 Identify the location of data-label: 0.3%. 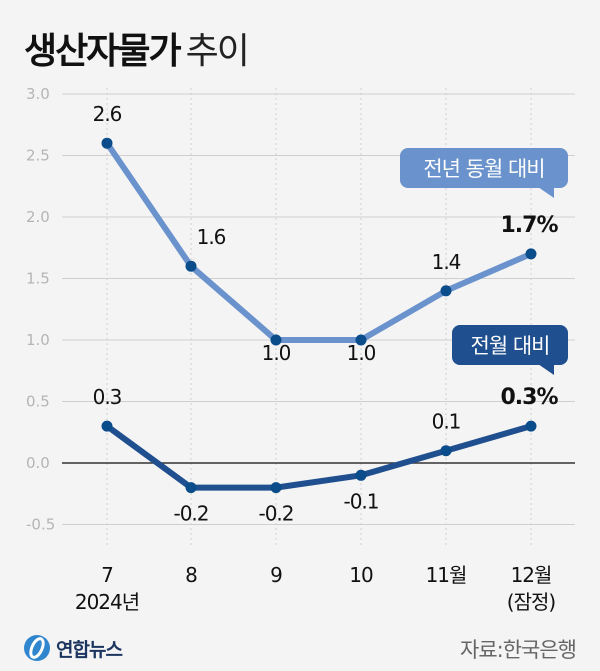
(529, 397).